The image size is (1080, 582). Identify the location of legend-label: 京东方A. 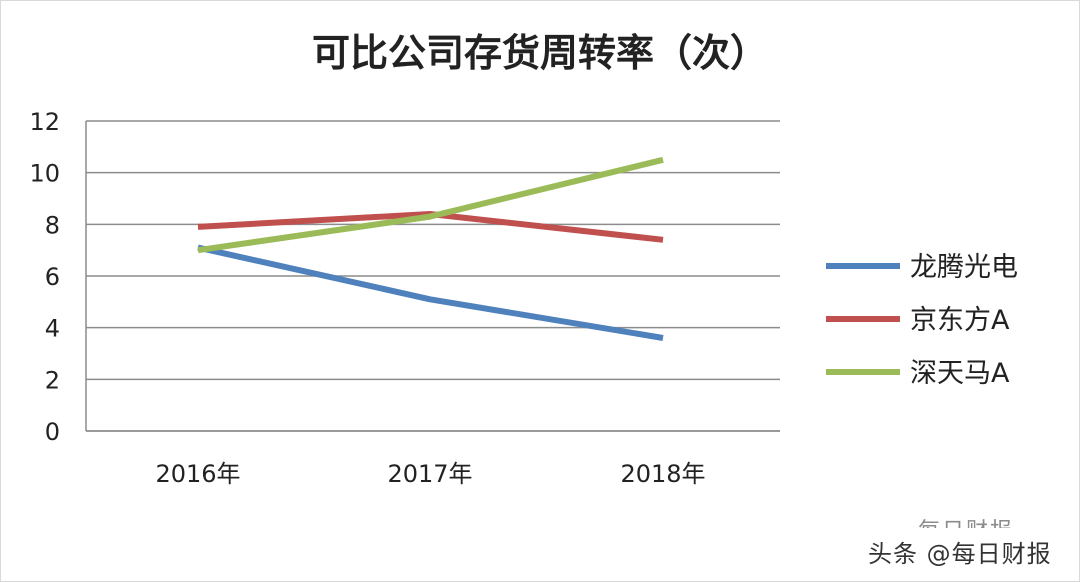
(960, 320).